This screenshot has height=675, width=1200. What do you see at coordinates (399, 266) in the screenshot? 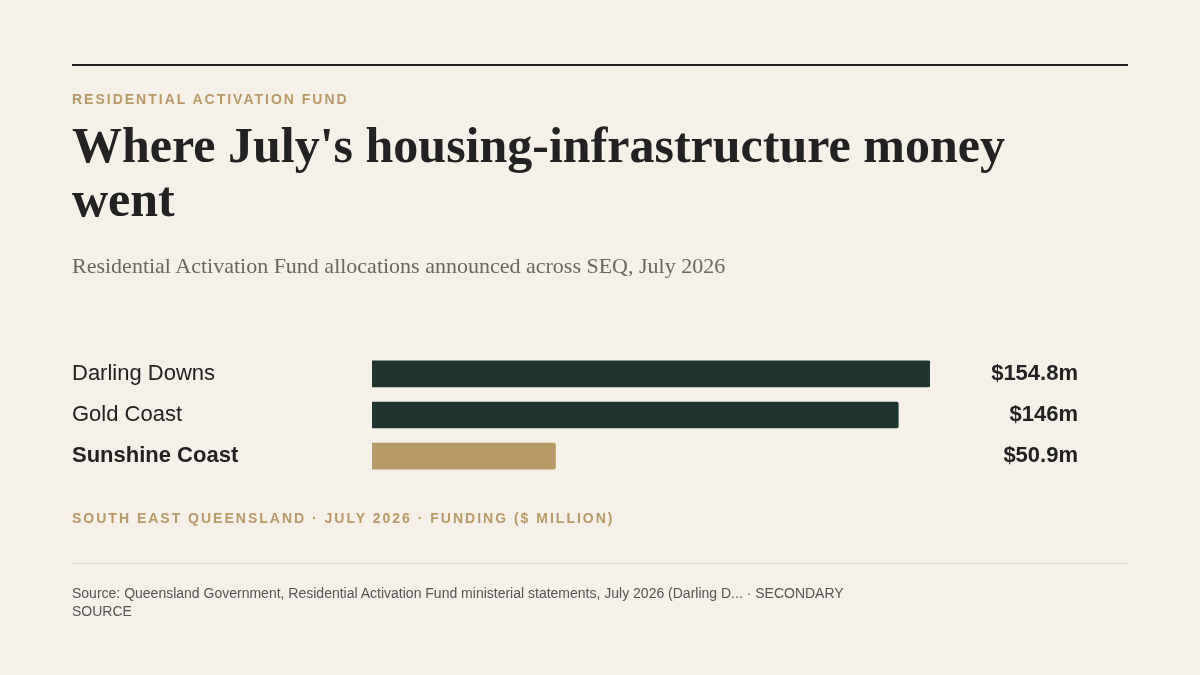
I see `chart-subtitle: Residential Activation Fund allocations announced across SEQ, July 2026` at bounding box center [399, 266].